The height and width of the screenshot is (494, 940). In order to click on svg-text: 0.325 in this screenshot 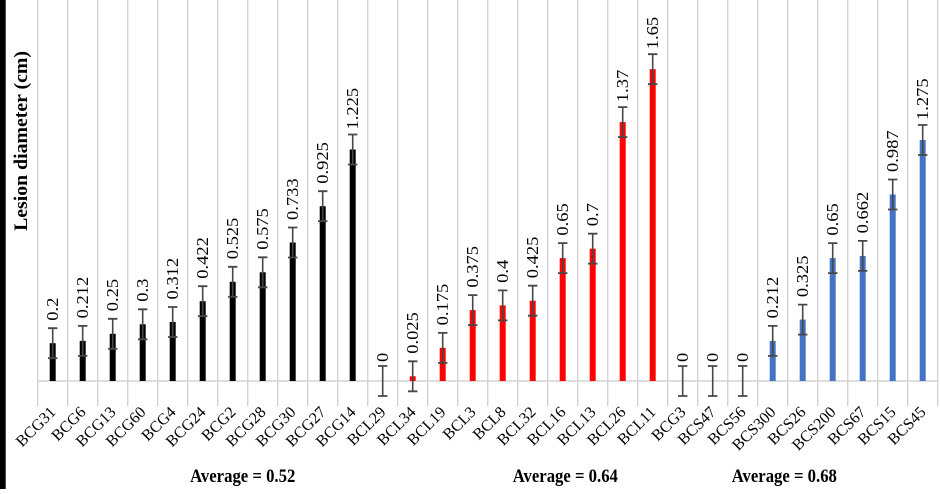, I will do `click(802, 276)`.